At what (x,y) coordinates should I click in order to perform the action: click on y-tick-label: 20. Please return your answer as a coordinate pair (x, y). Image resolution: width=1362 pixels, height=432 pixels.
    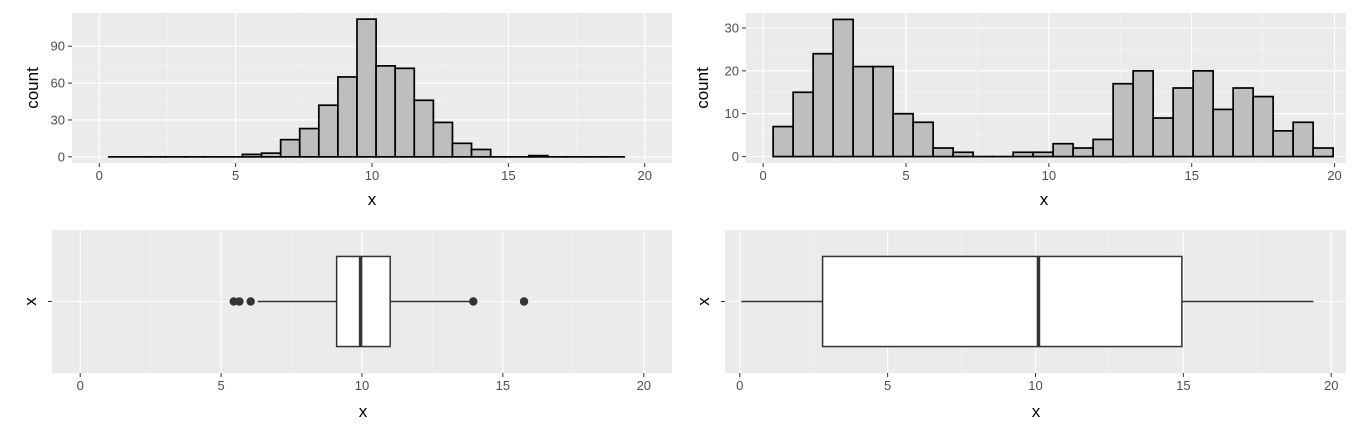
    Looking at the image, I should click on (732, 70).